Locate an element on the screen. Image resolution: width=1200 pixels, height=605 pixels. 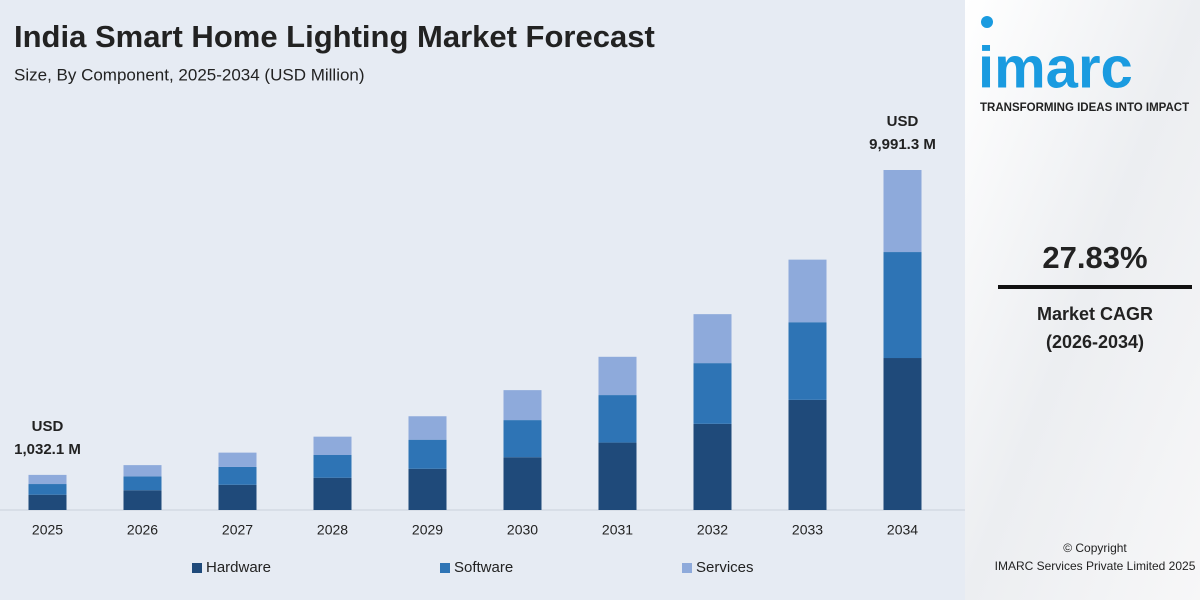
x-tick-label: 2030 is located at coordinates (522, 530).